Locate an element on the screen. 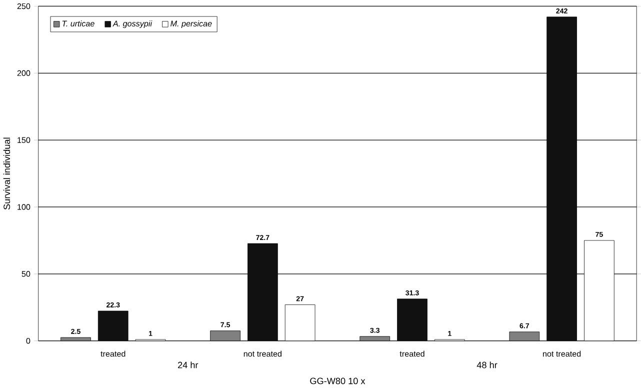 This screenshot has height=388, width=641. x-axis-title: GG-W80 10 x is located at coordinates (338, 381).